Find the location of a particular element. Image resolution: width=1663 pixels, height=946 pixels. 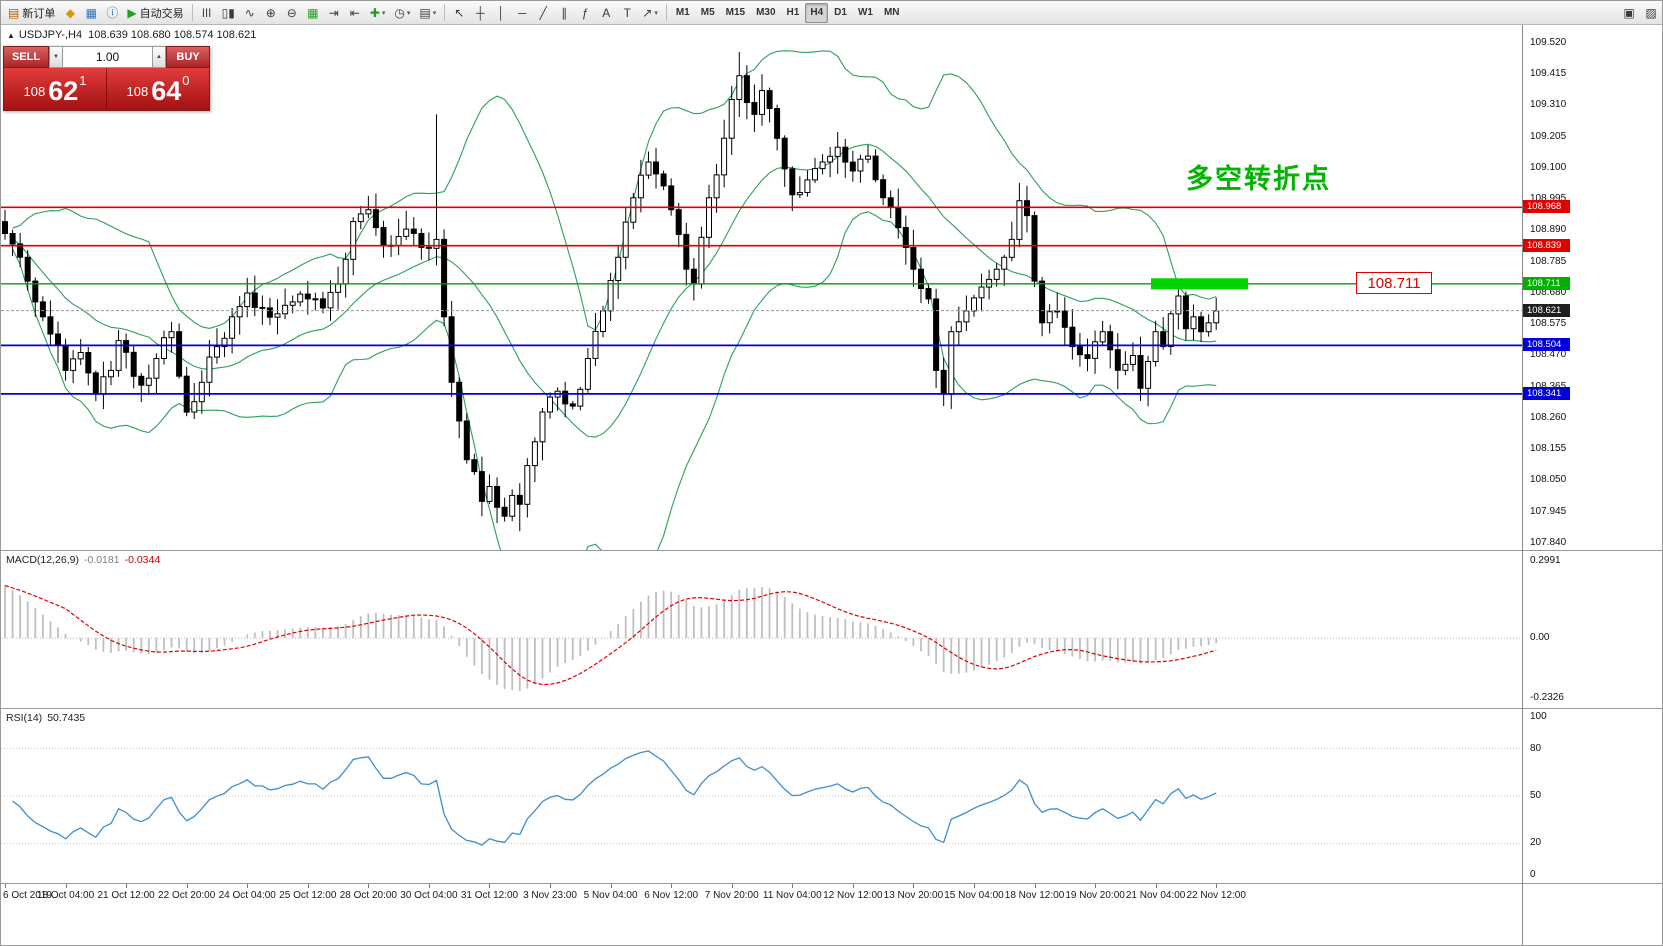

timeframe-m30-button: M30 is located at coordinates (765, 13).